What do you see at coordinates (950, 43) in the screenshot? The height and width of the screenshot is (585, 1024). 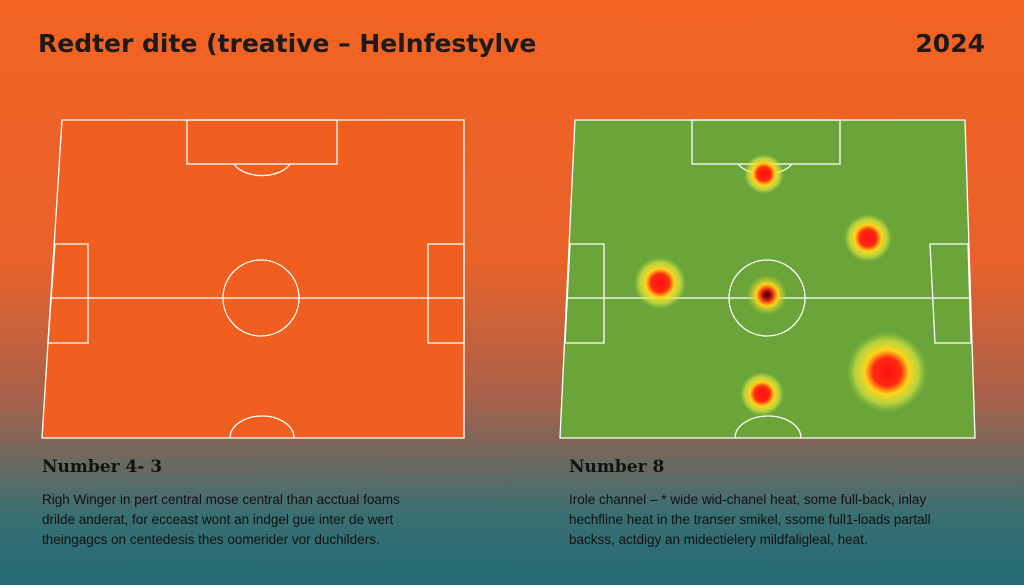 I see `year: 2024` at bounding box center [950, 43].